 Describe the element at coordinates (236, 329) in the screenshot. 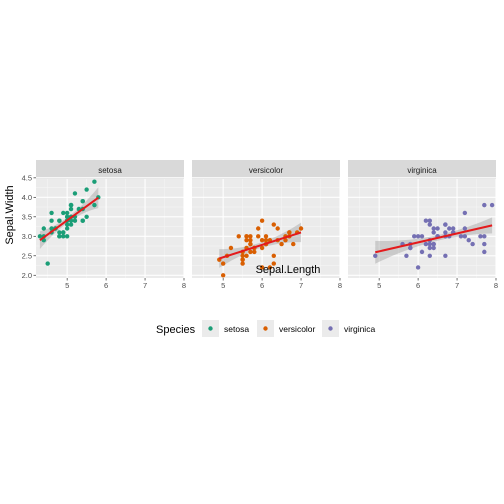

I see `legend-label: setosa` at that location.